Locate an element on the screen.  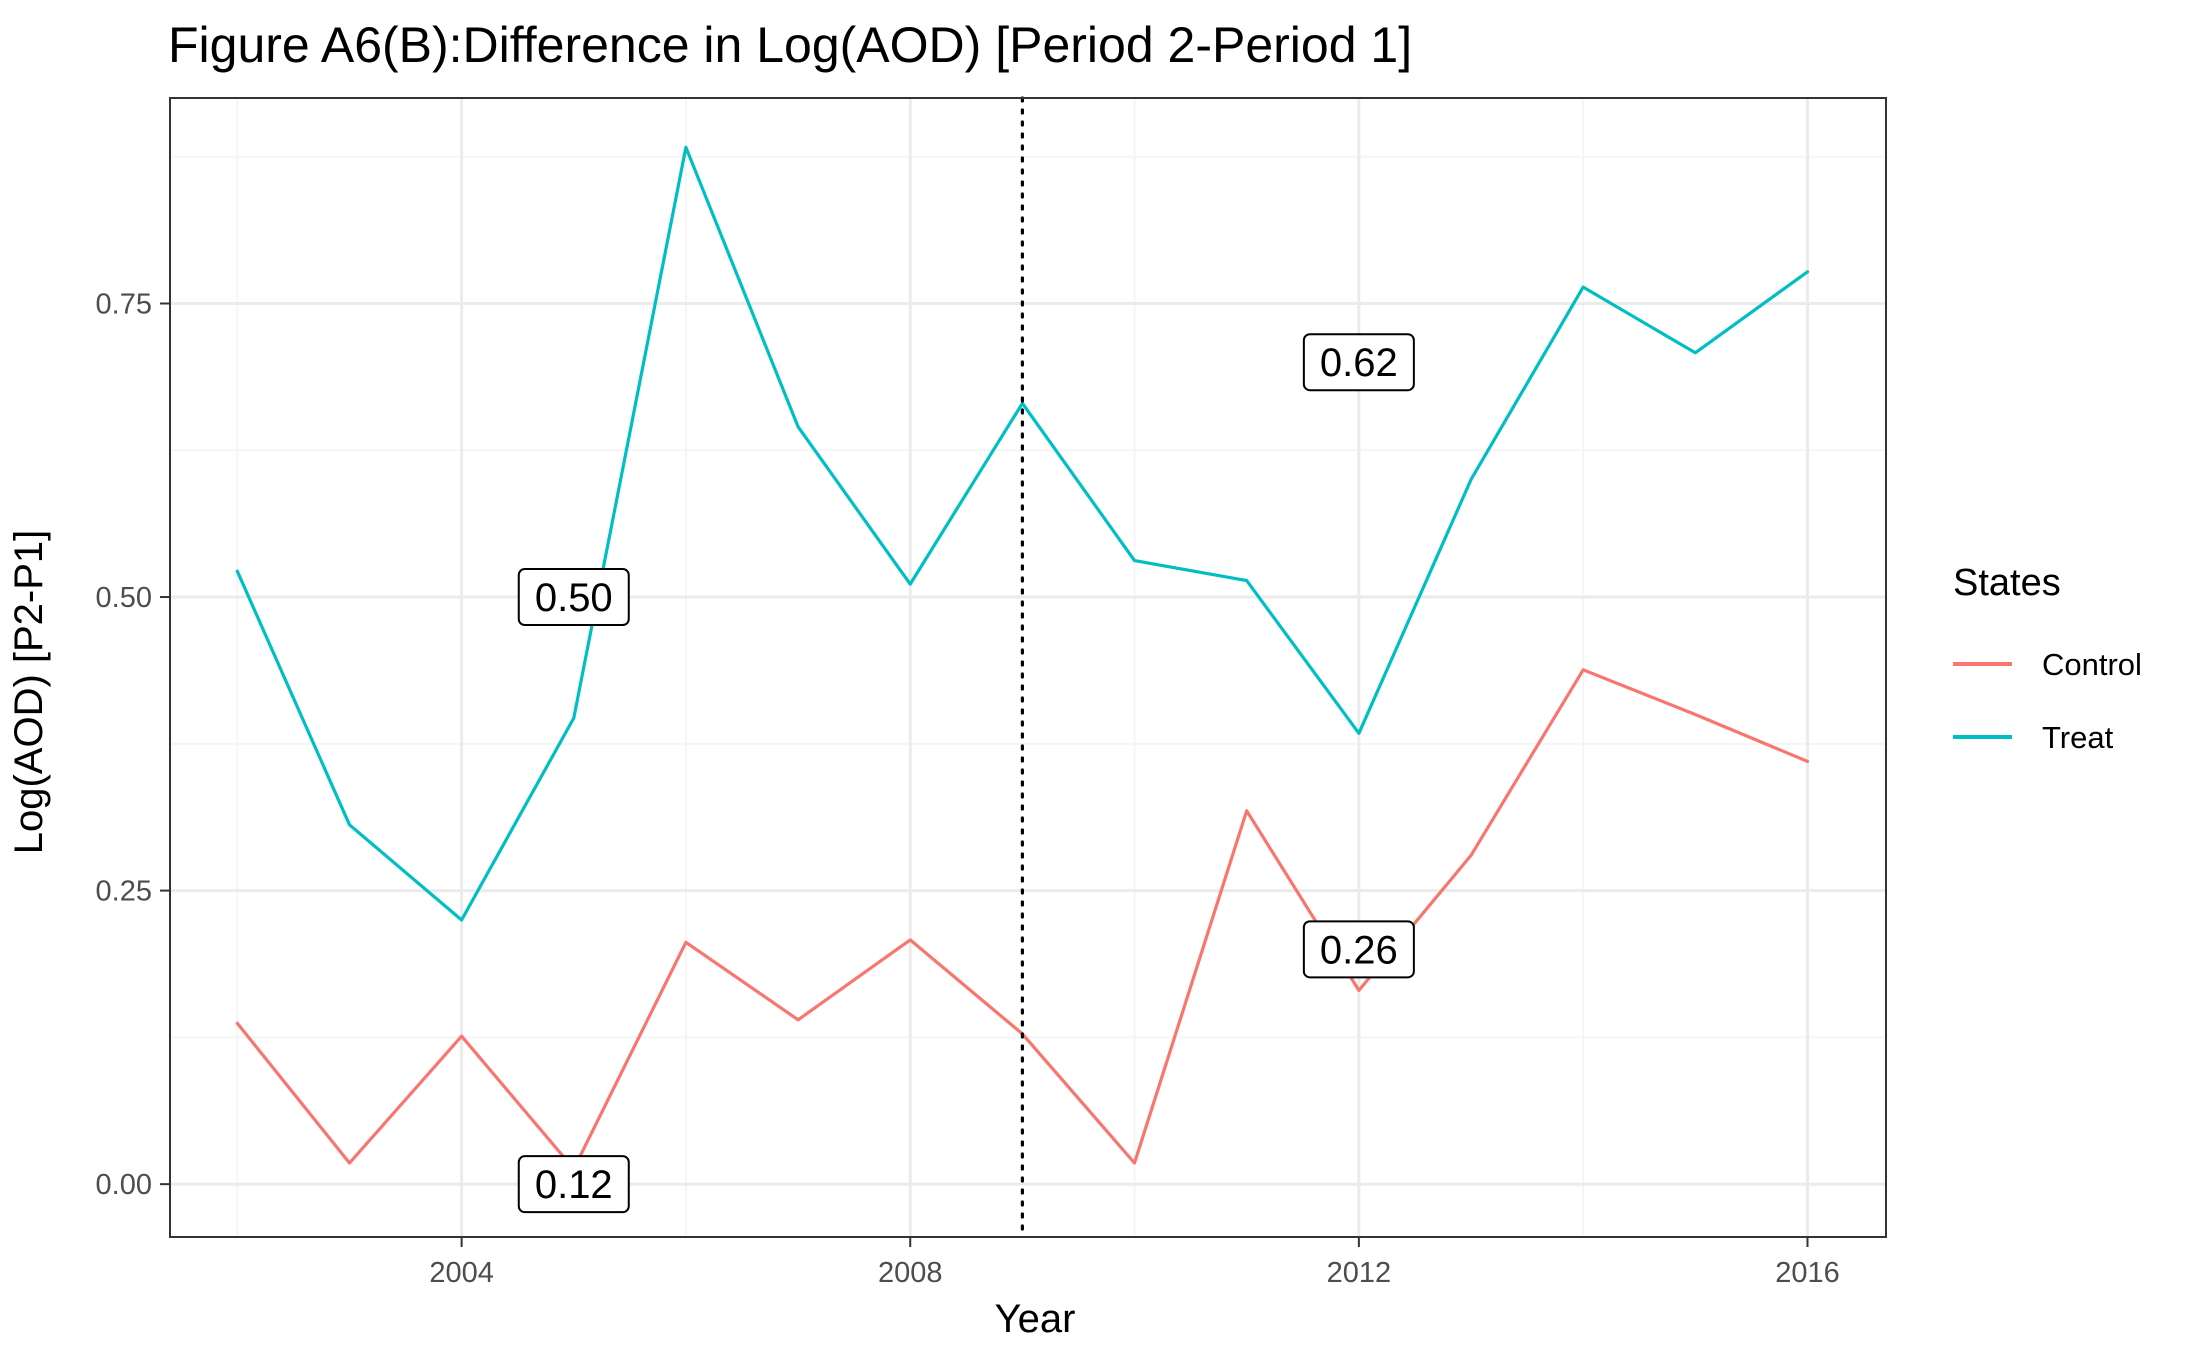
x-axis-title: Year is located at coordinates (1035, 1319).